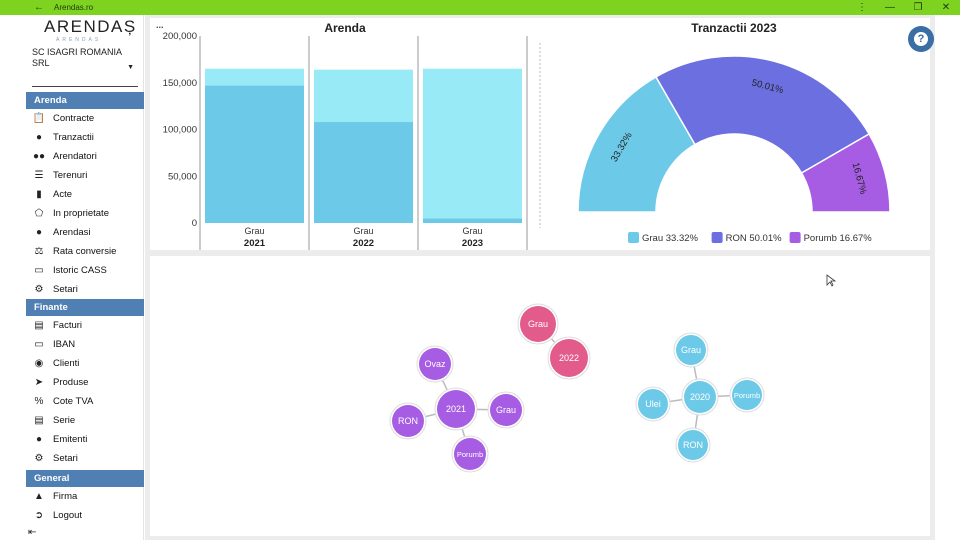  I want to click on sidebar-item-arendatori: ●● Arendatori, so click(85, 156).